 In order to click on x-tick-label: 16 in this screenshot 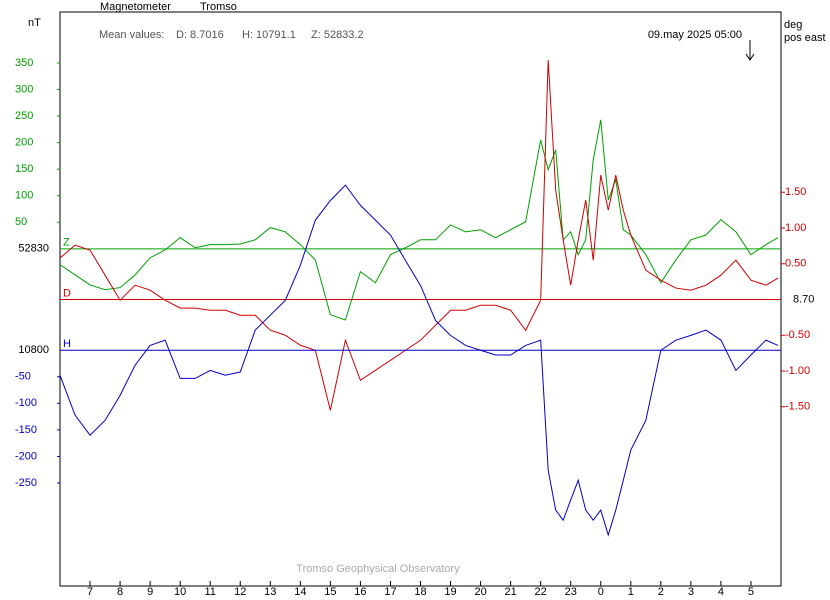, I will do `click(360, 592)`.